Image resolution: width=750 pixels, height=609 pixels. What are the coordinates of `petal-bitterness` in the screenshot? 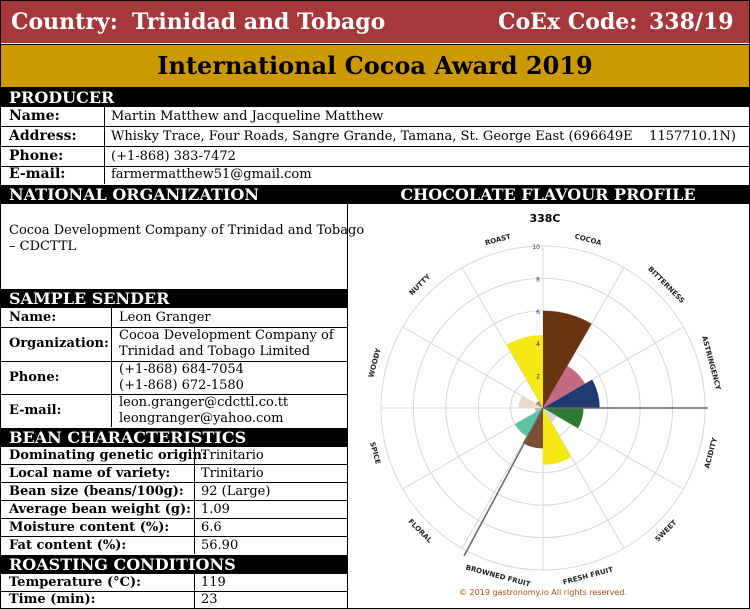 It's located at (564, 386).